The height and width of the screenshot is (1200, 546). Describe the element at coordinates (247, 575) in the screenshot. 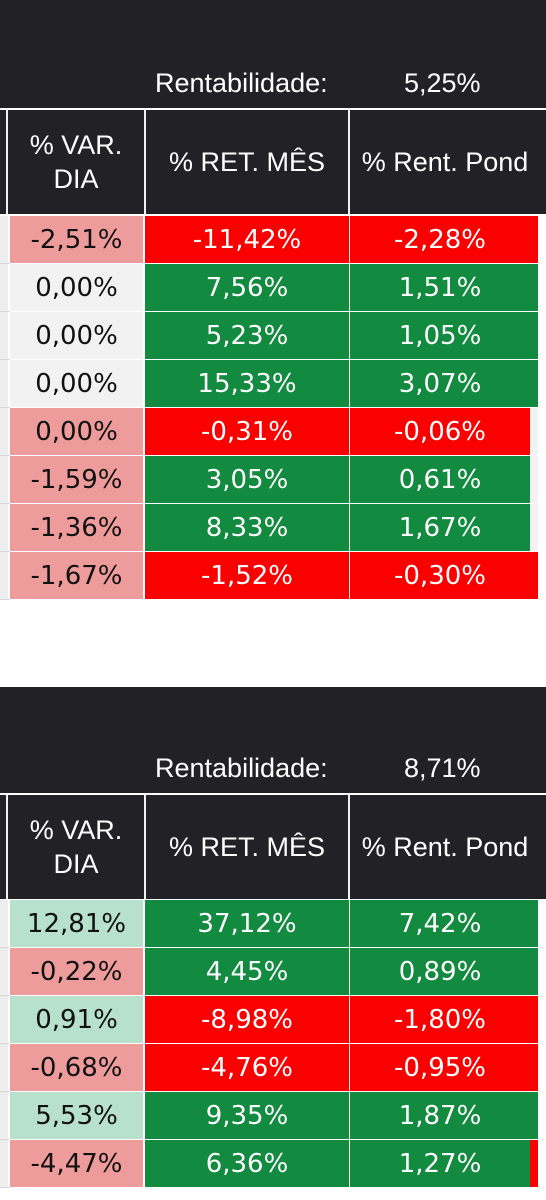

I see `ret-mes-cell: -1,52%` at that location.